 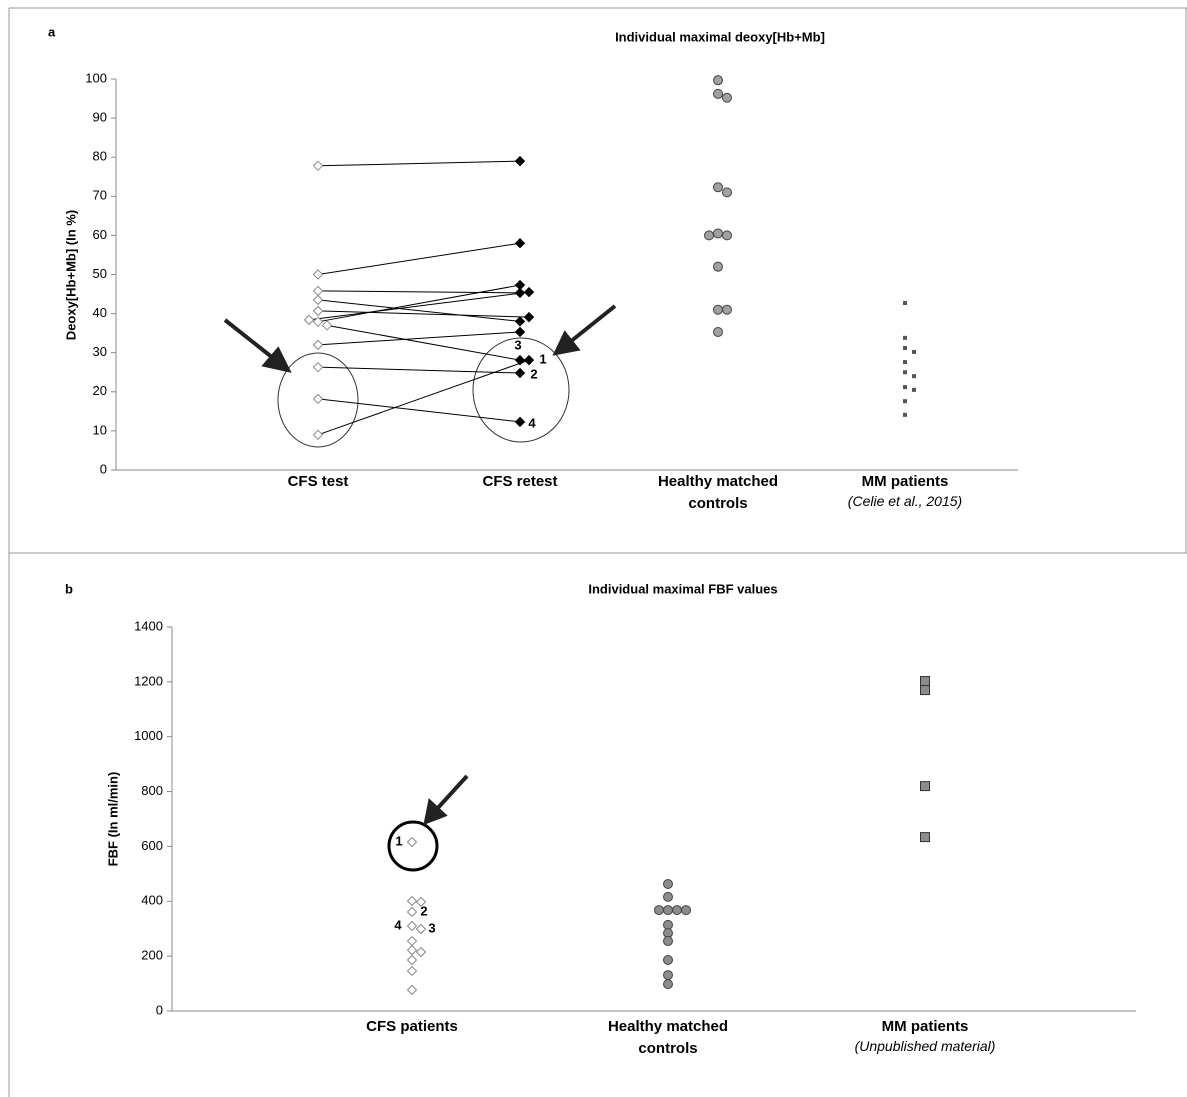 What do you see at coordinates (112, 819) in the screenshot?
I see `y-axis-label: FBF (In ml/min)` at bounding box center [112, 819].